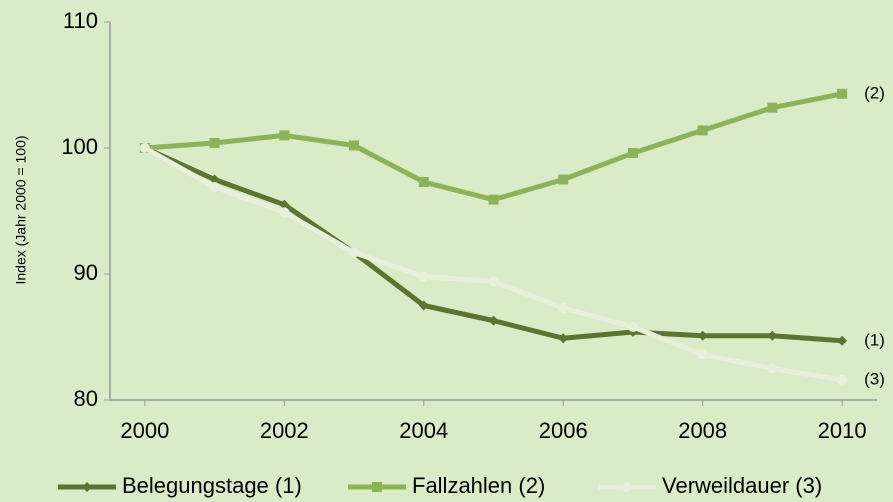  Describe the element at coordinates (563, 430) in the screenshot. I see `x-tick-label: 2006` at that location.